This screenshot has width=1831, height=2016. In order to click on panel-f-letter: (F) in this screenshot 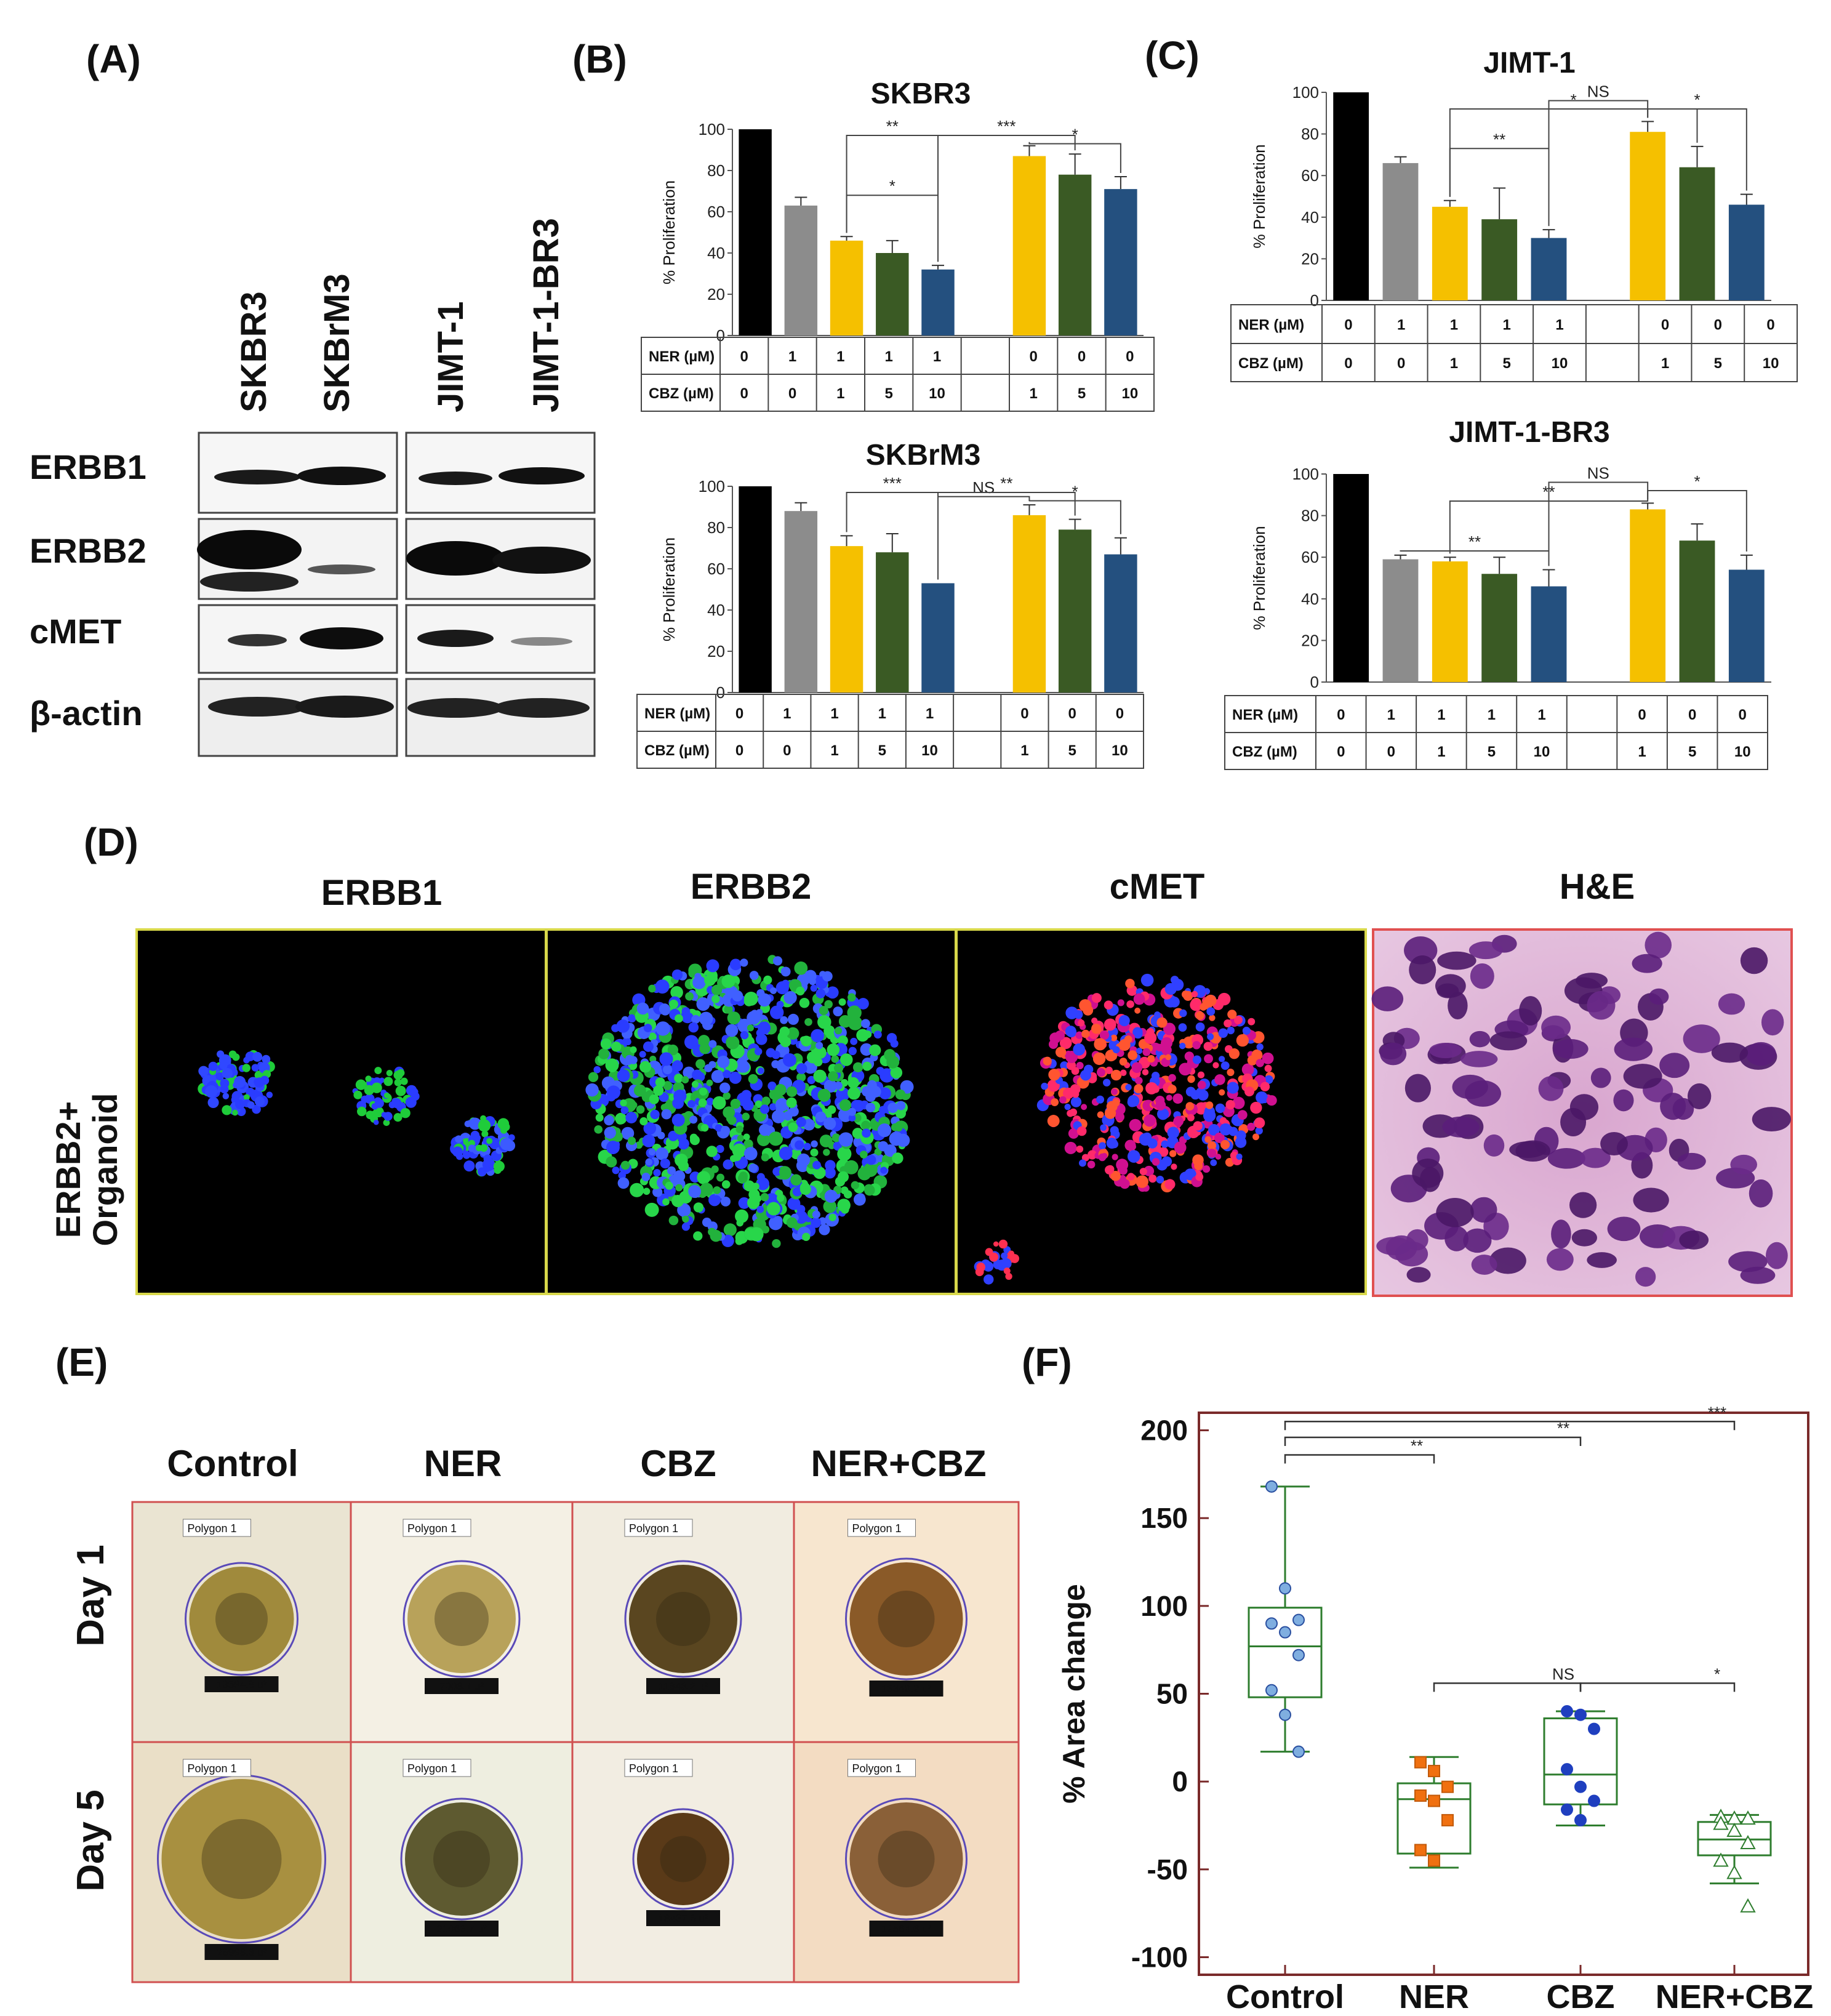, I will do `click(1047, 1362)`.